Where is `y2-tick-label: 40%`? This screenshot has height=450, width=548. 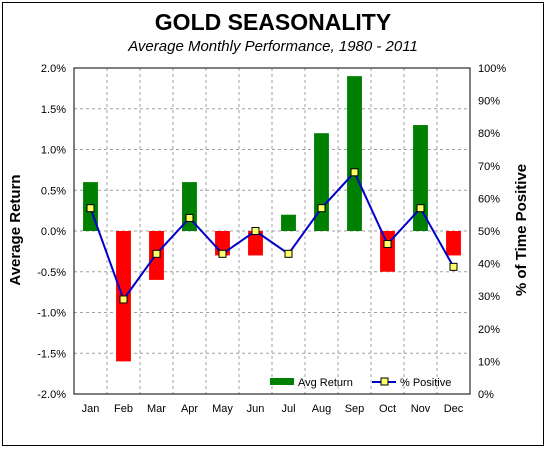 y2-tick-label: 40% is located at coordinates (489, 265).